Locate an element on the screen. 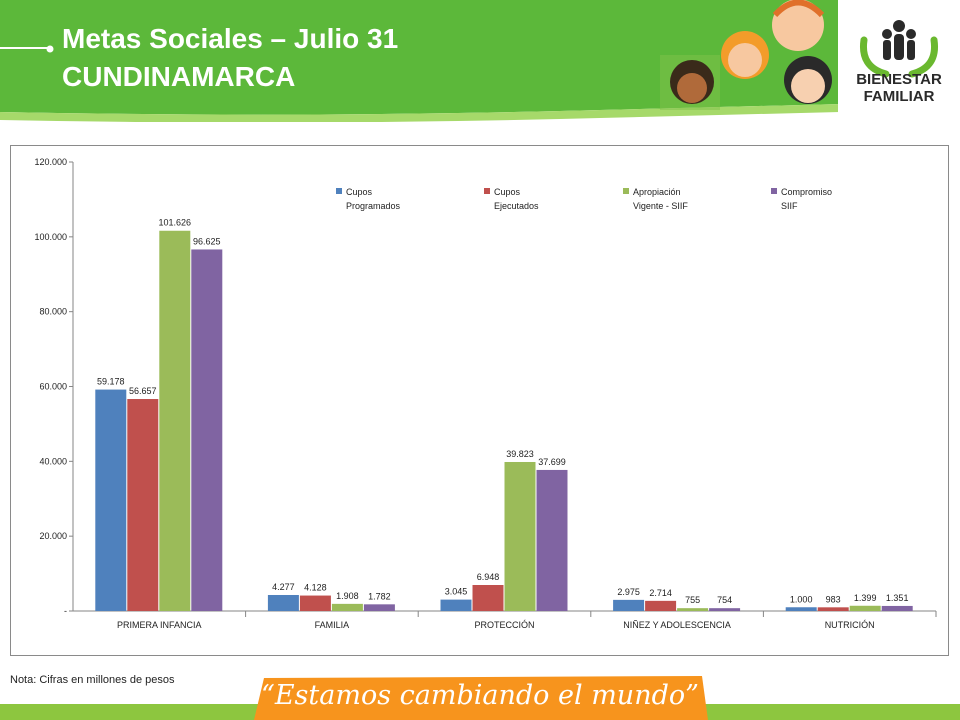 The image size is (960, 720). y-tick-label: 80.000 is located at coordinates (53, 312).